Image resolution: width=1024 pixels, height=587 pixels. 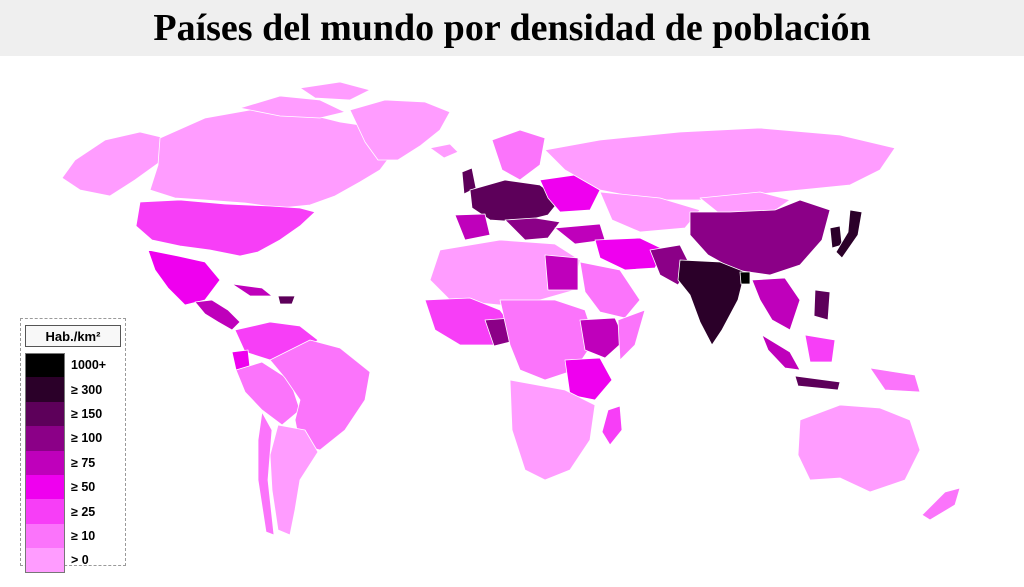 I want to click on legend-label: ≥ 25, so click(x=83, y=511).